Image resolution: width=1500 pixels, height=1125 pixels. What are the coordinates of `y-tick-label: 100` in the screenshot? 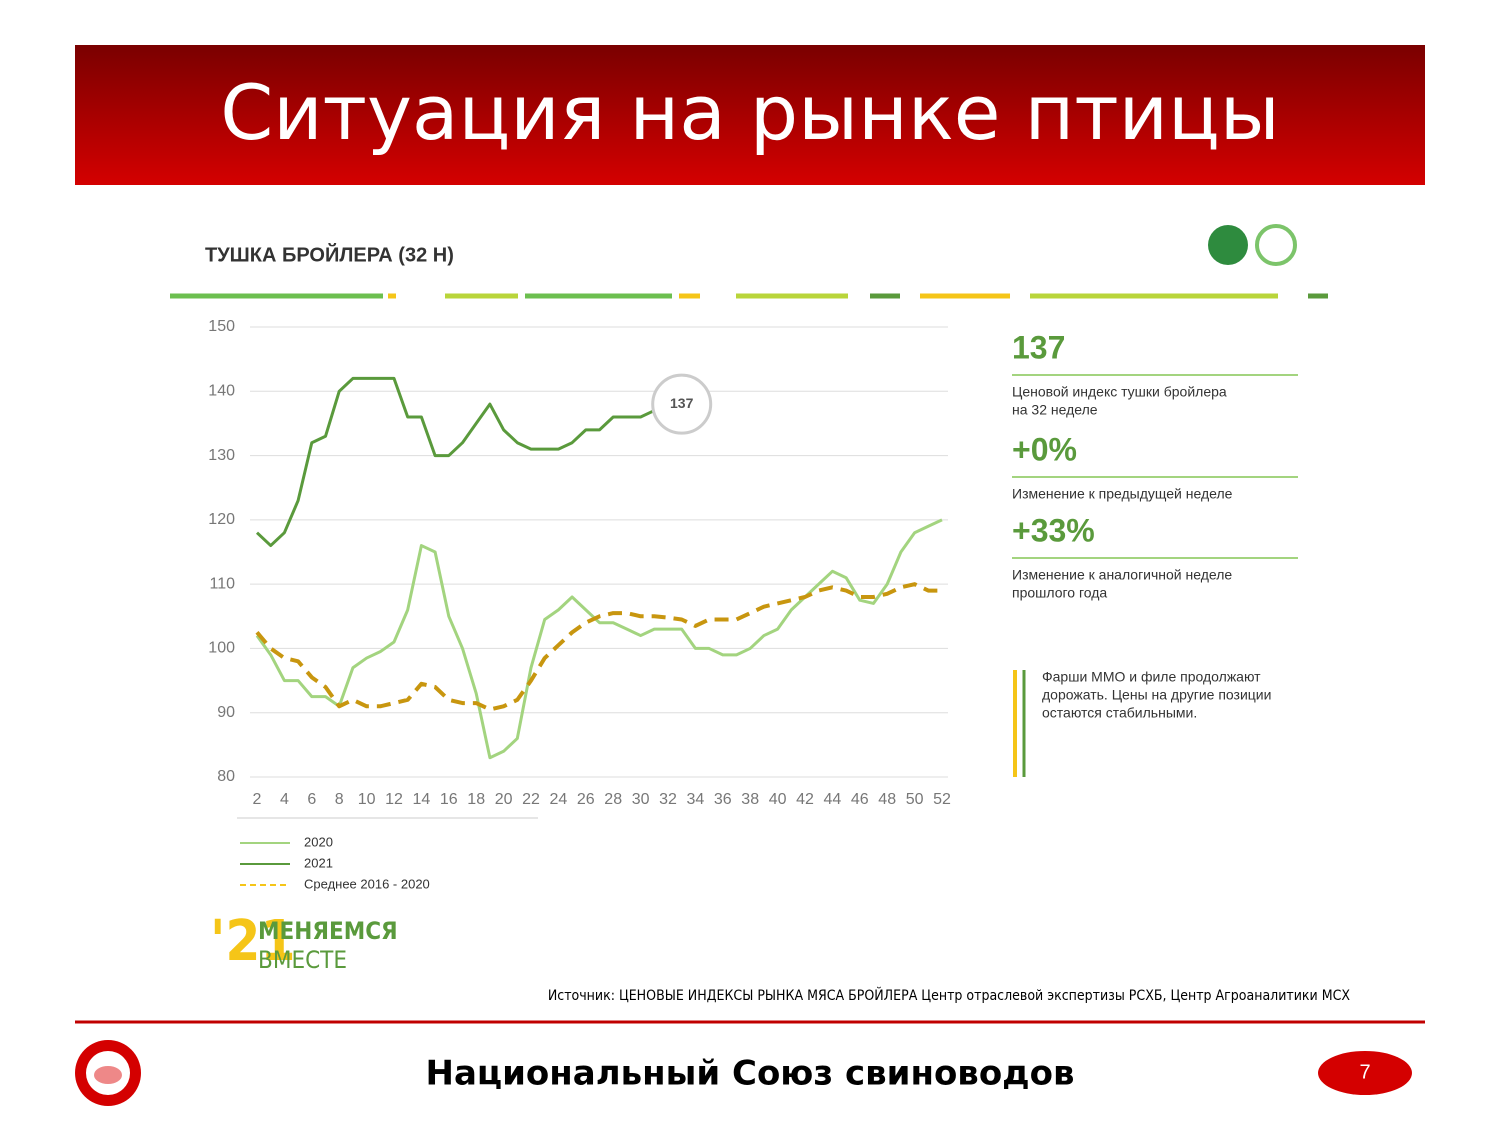 It's located at (221, 648).